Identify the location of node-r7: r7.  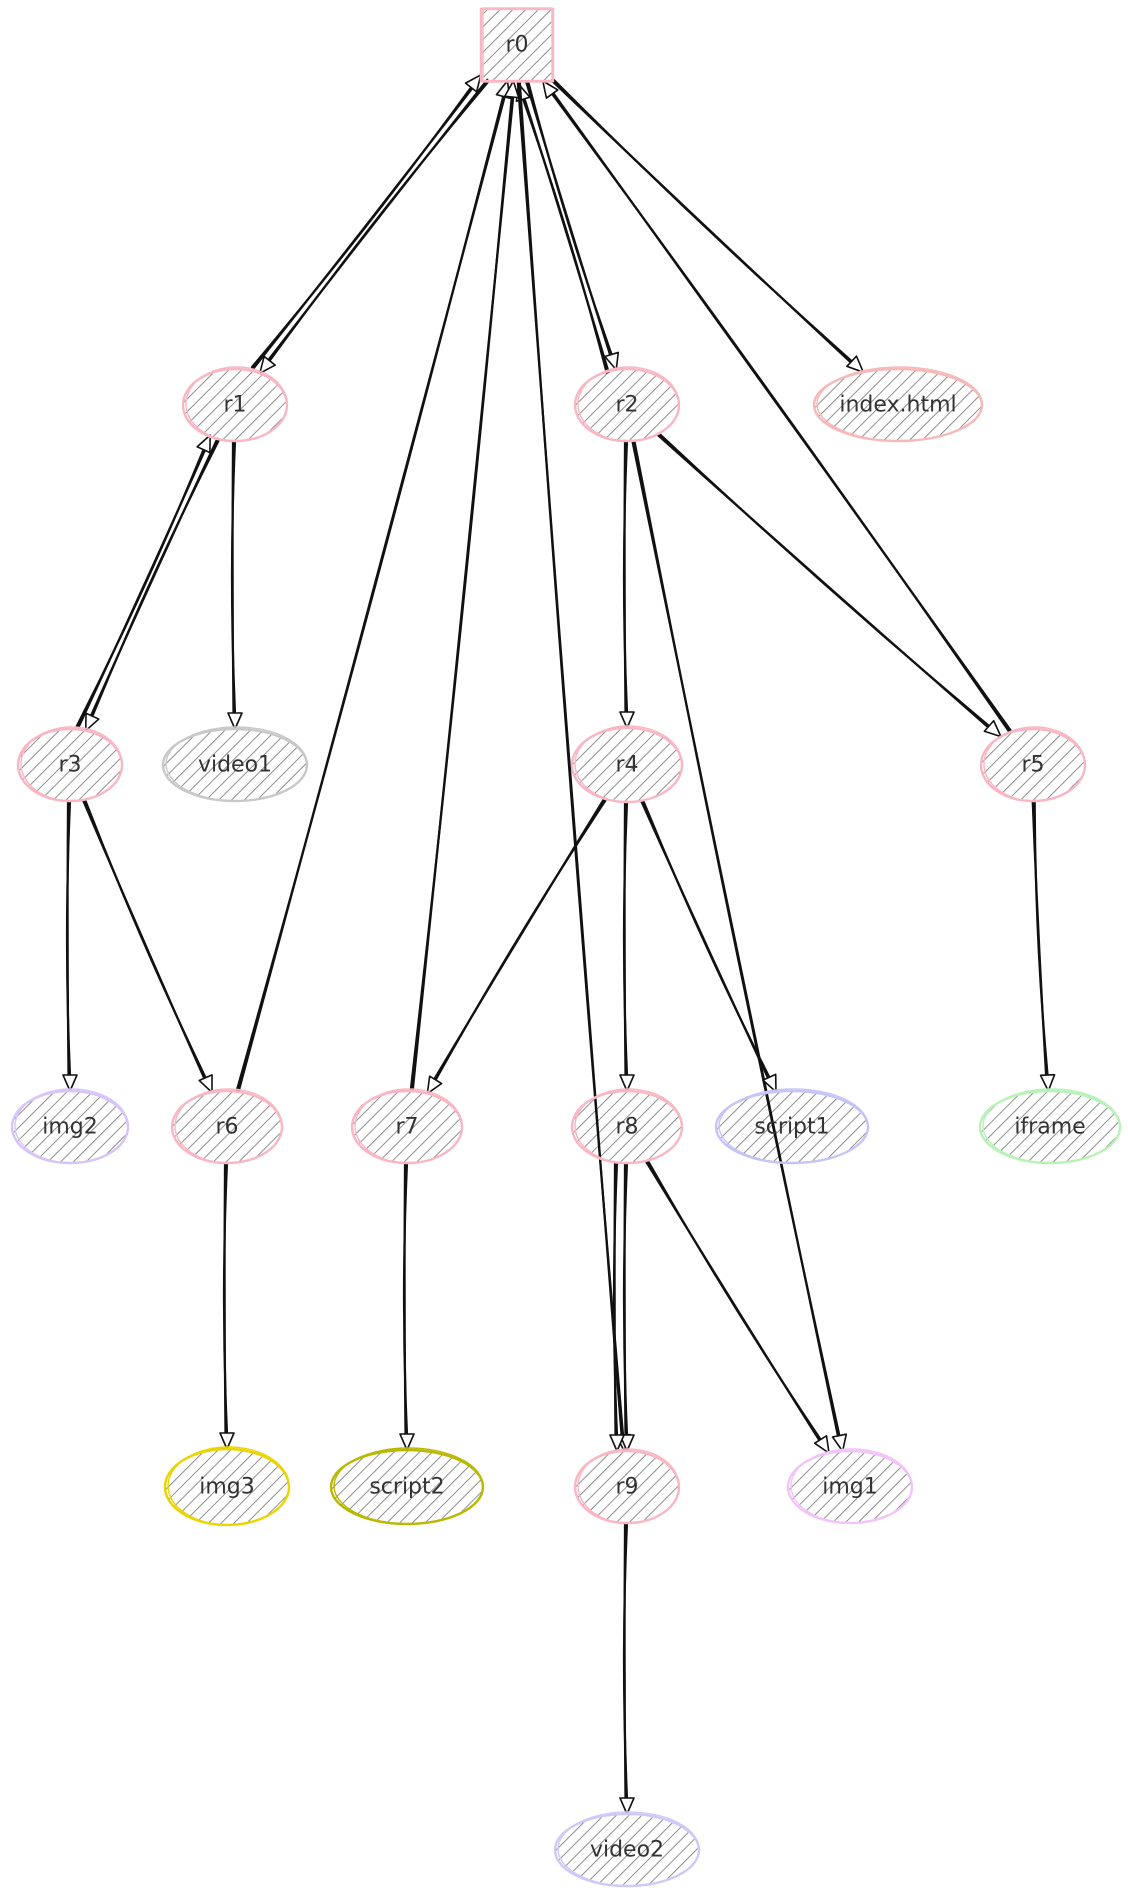
(407, 1126).